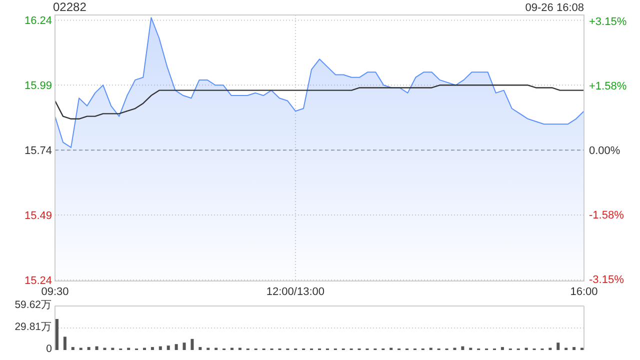 The image size is (640, 360). I want to click on text: 09-26 16:08, so click(554, 8).